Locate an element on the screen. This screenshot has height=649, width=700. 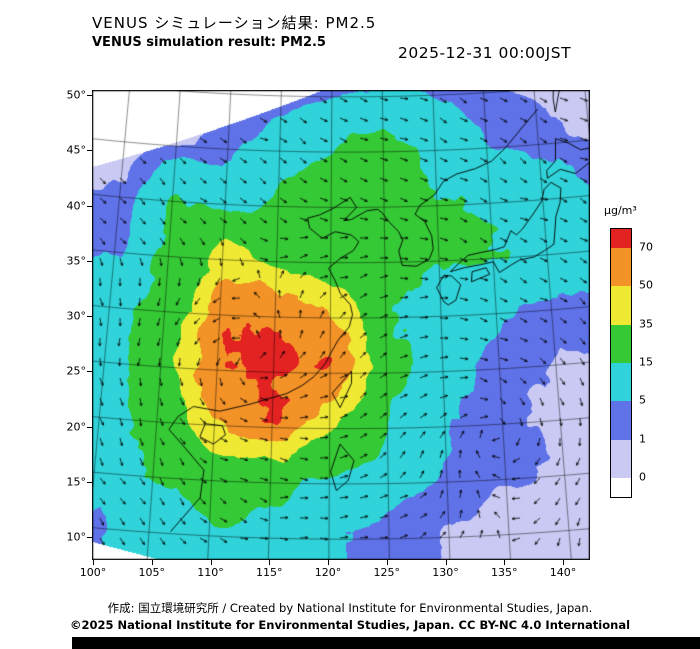
lat-tick-label: 25° is located at coordinates (76, 371).